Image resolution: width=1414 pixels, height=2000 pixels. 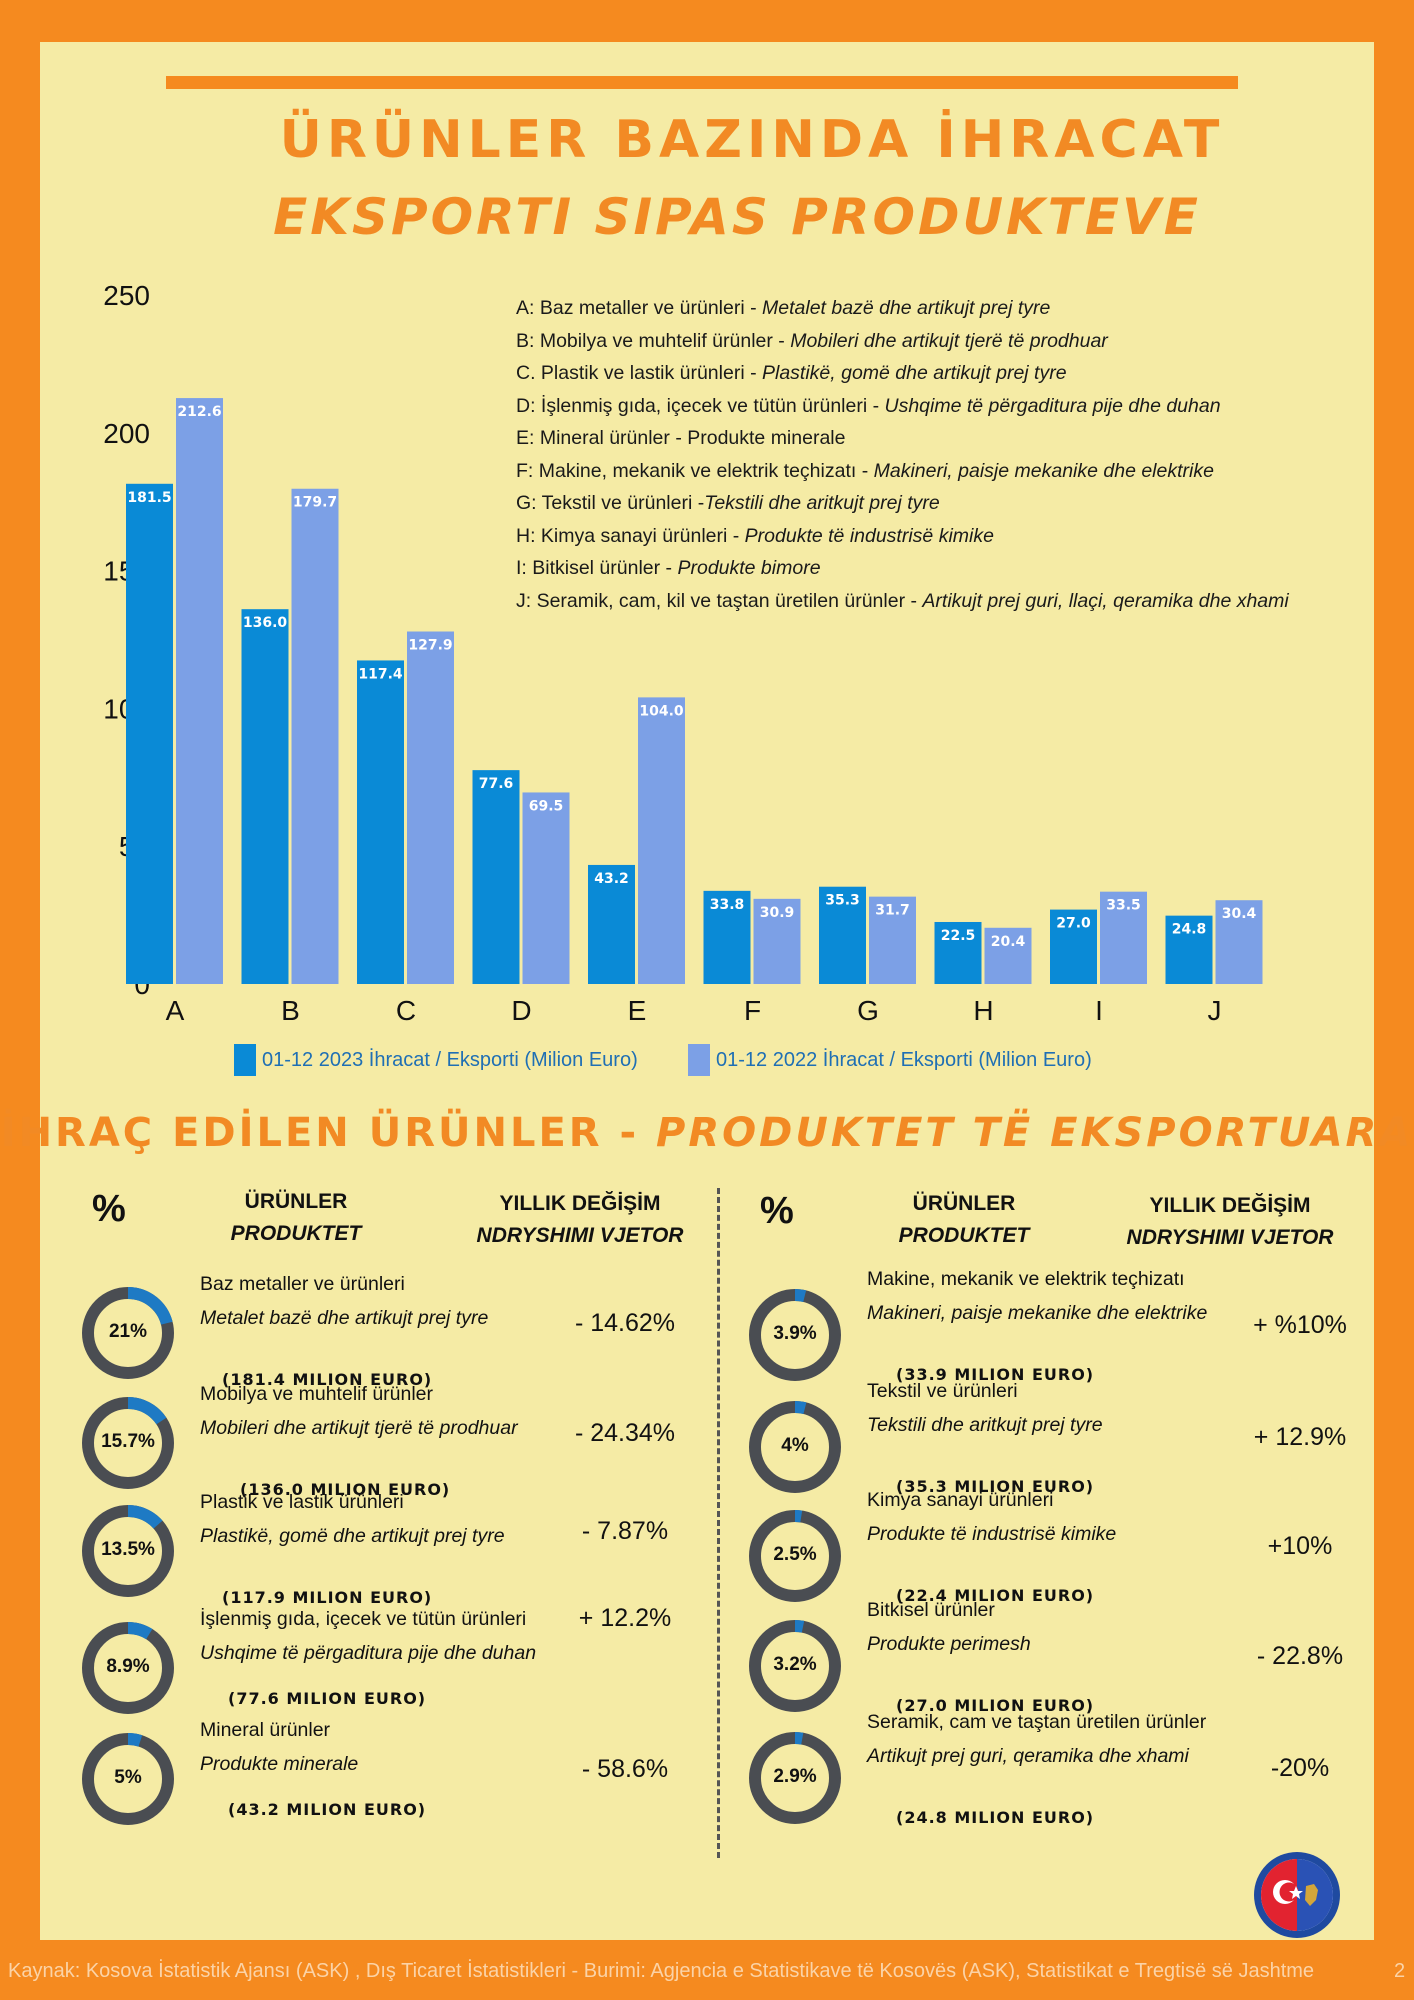 I want to click on product-name-tr: Plastik ve lastik ürünleri, so click(x=302, y=1502).